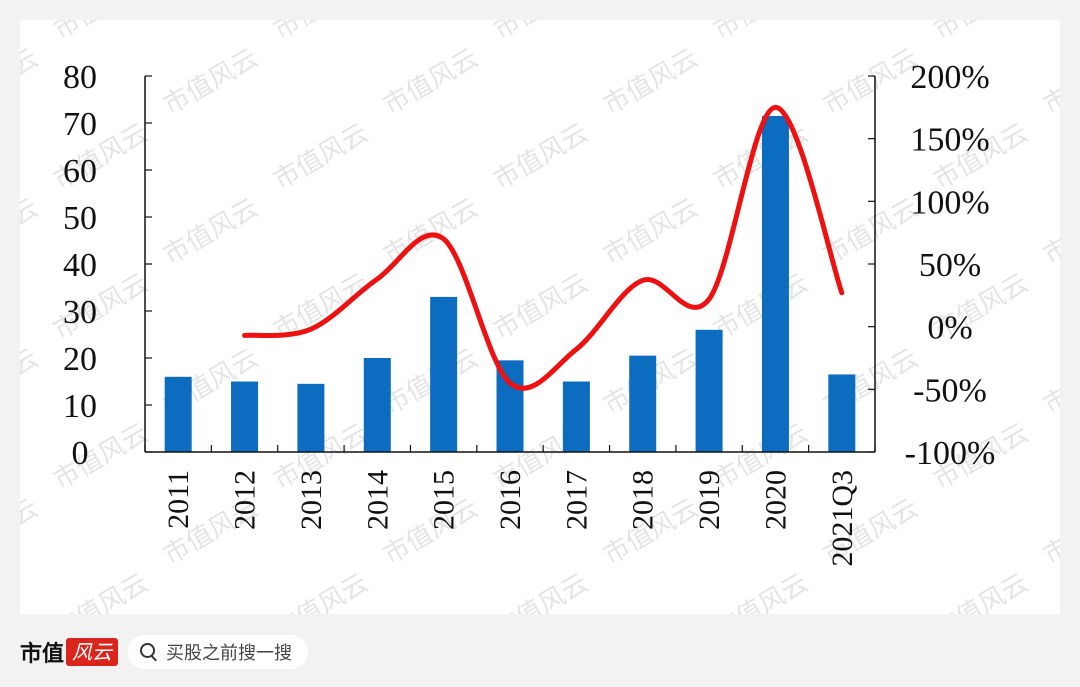 The height and width of the screenshot is (687, 1080). Describe the element at coordinates (311, 417) in the screenshot. I see `bar-2013` at that location.